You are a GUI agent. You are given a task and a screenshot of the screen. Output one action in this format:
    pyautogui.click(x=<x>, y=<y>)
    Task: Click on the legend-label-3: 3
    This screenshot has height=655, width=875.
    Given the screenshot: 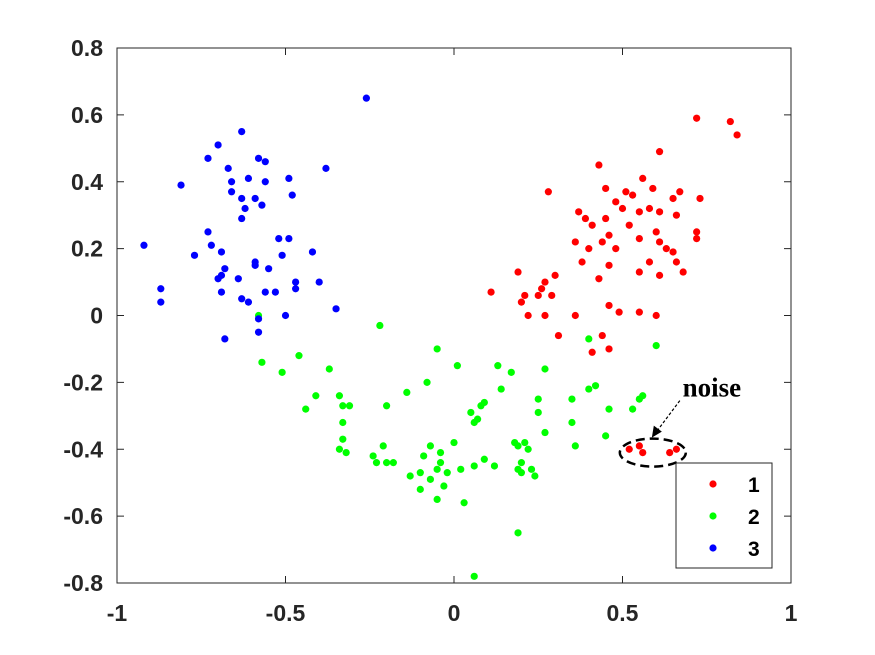 What is the action you would take?
    pyautogui.click(x=754, y=549)
    